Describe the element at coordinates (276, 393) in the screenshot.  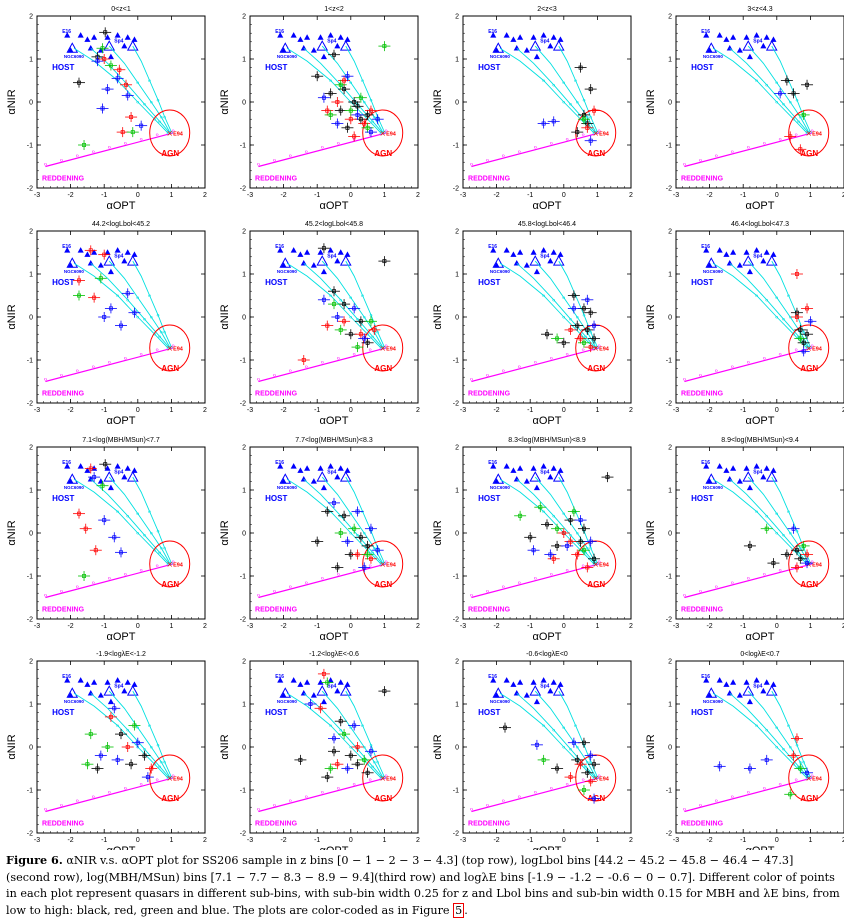
I see `reddening-label: REDDENING` at that location.